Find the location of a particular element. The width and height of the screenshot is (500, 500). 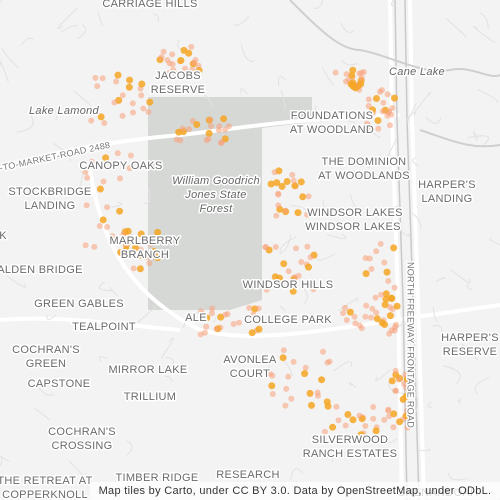

place-label: JACOBS is located at coordinates (178, 76).